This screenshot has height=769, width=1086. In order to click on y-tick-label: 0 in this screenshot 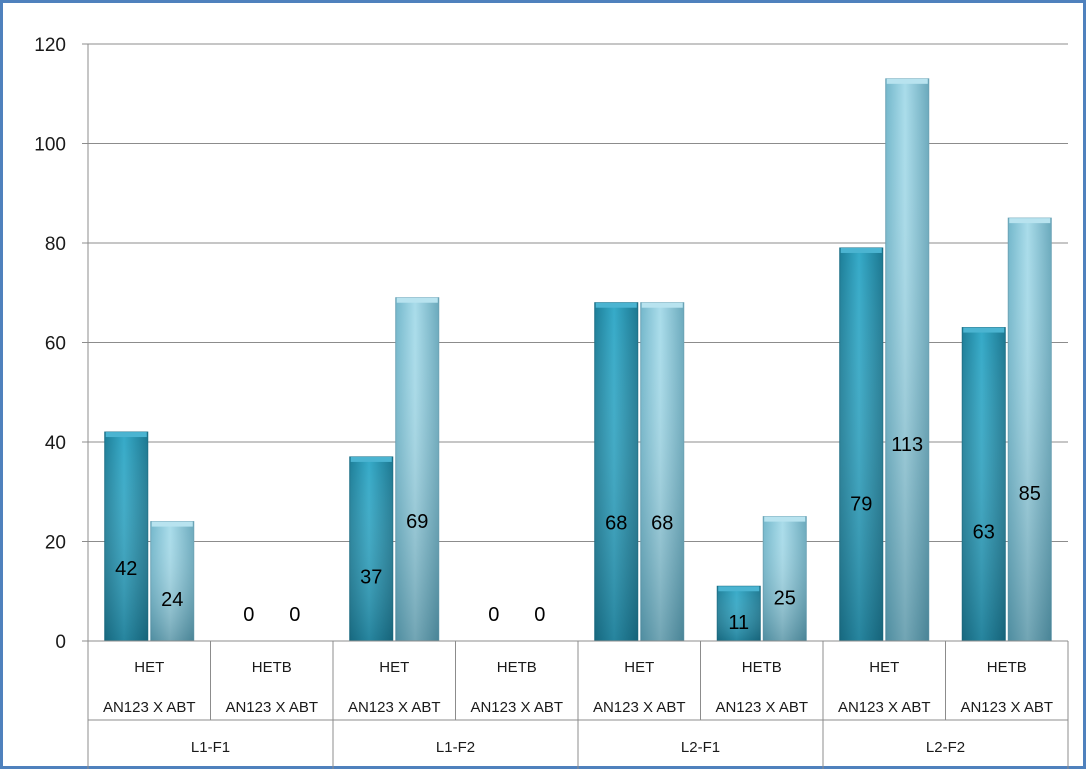, I will do `click(60, 642)`.